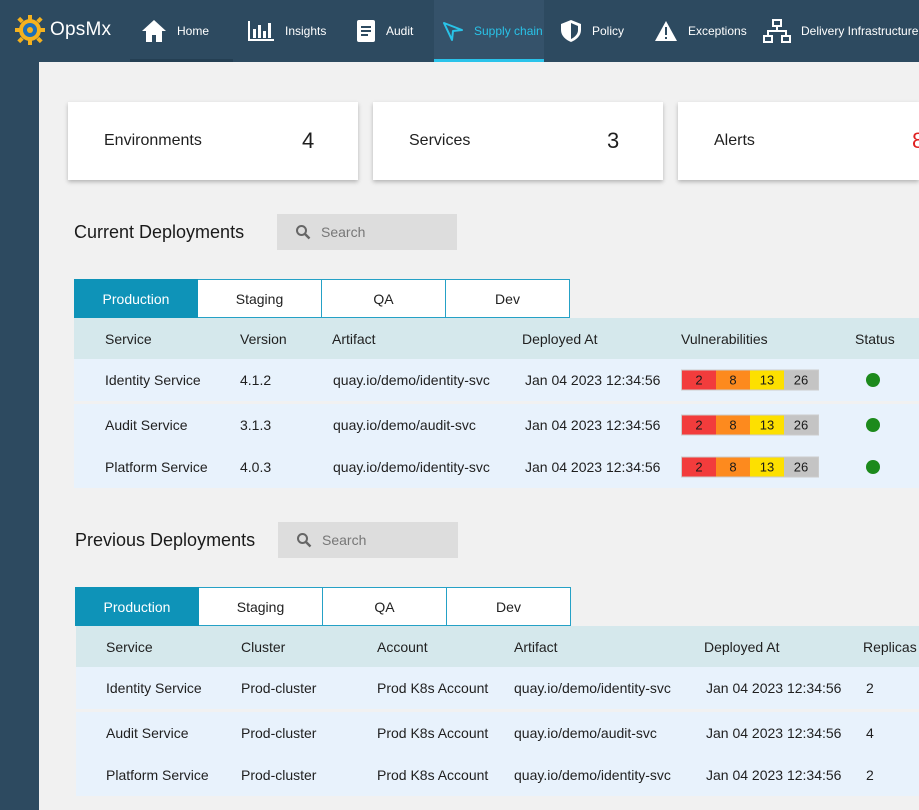 The image size is (919, 810). I want to click on col-artifact: Artifact, so click(354, 338).